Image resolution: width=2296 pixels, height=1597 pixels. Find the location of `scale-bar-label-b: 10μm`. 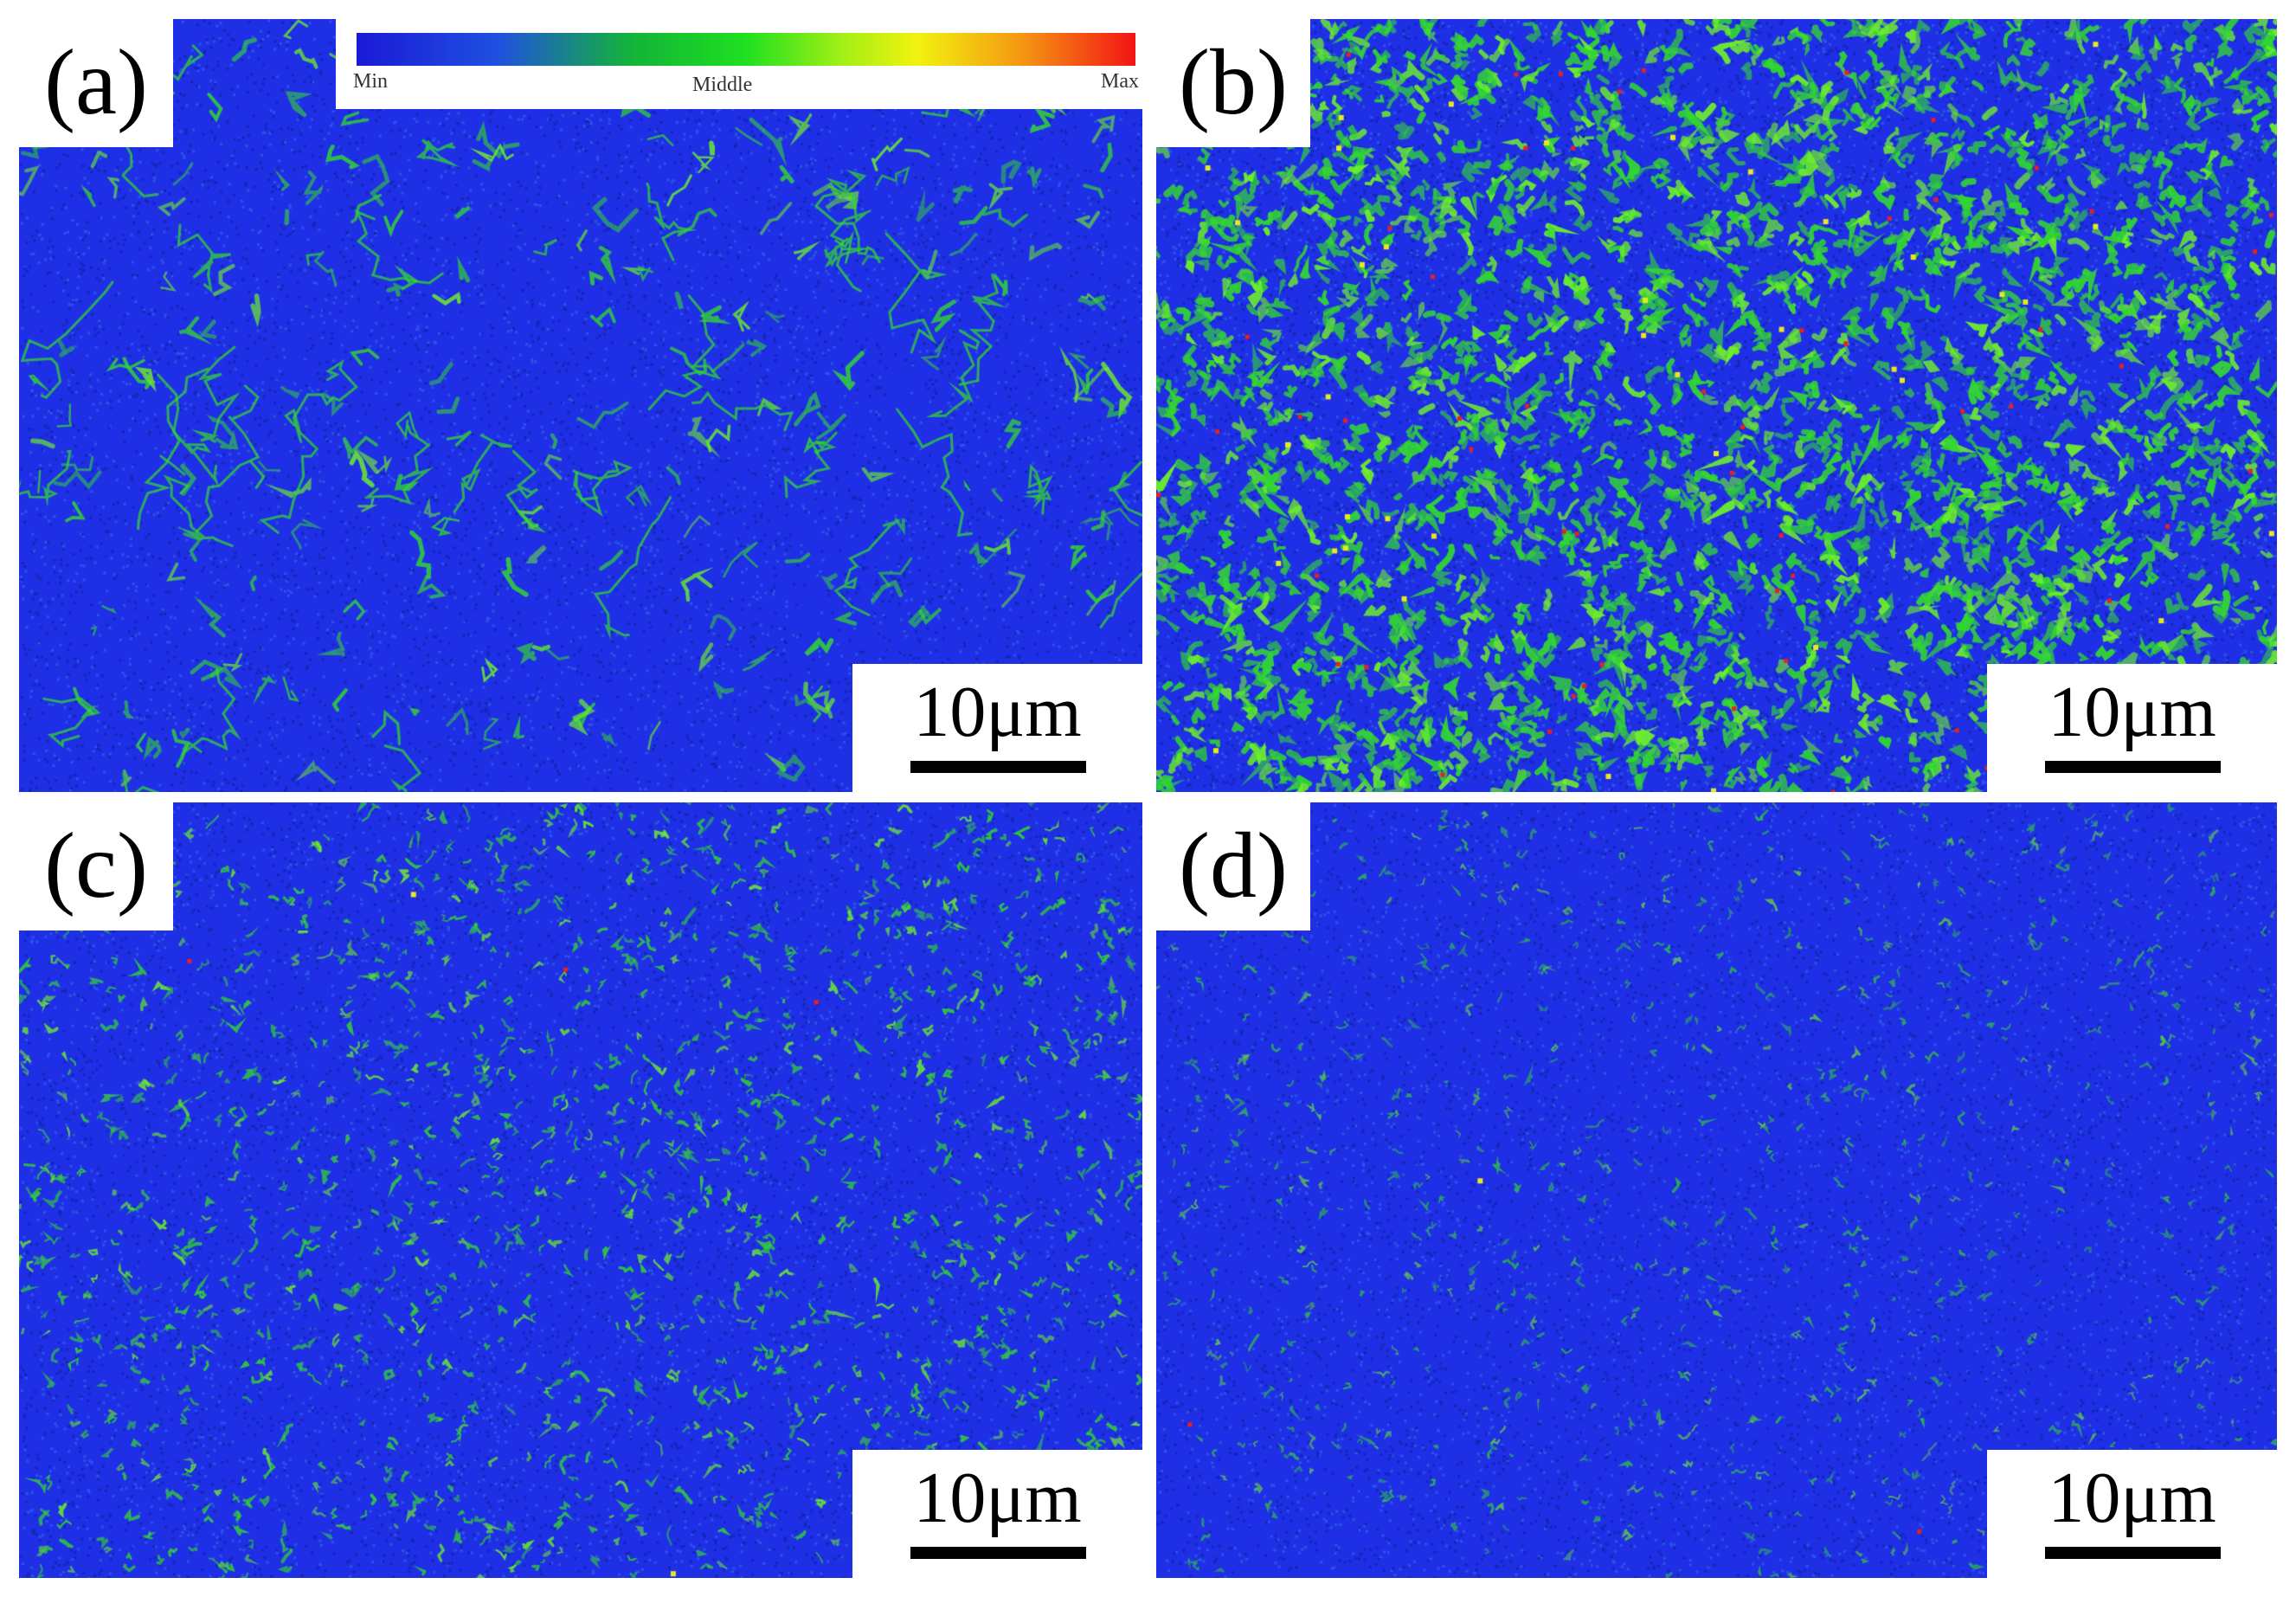

scale-bar-label-b: 10μm is located at coordinates (2132, 712).